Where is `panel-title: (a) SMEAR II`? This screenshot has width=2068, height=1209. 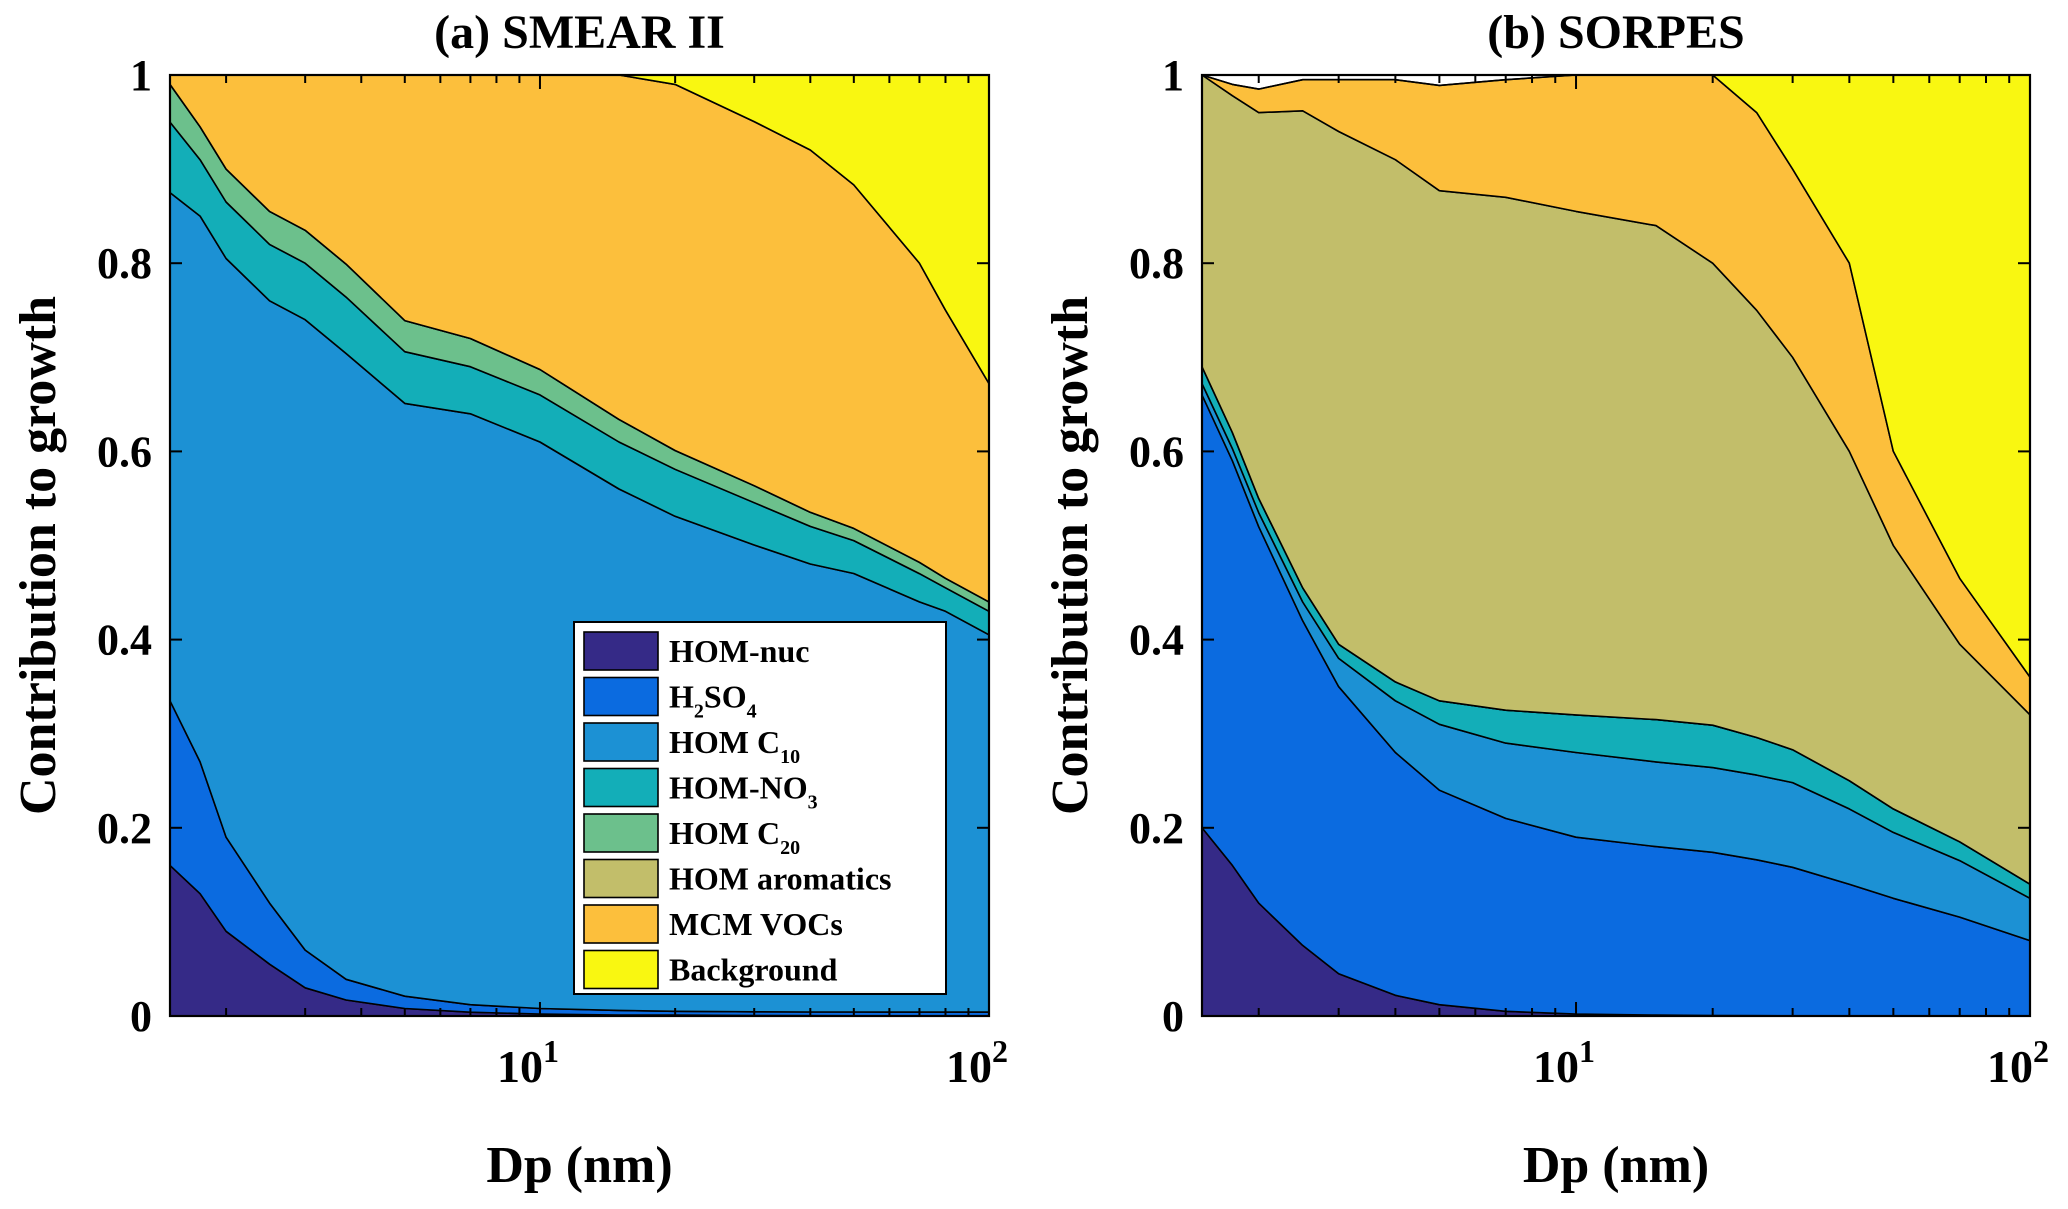 panel-title: (a) SMEAR II is located at coordinates (579, 32).